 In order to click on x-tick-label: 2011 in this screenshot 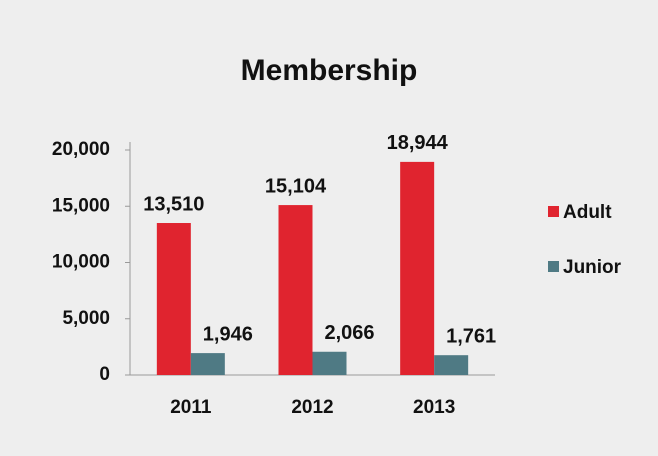, I will do `click(191, 407)`.